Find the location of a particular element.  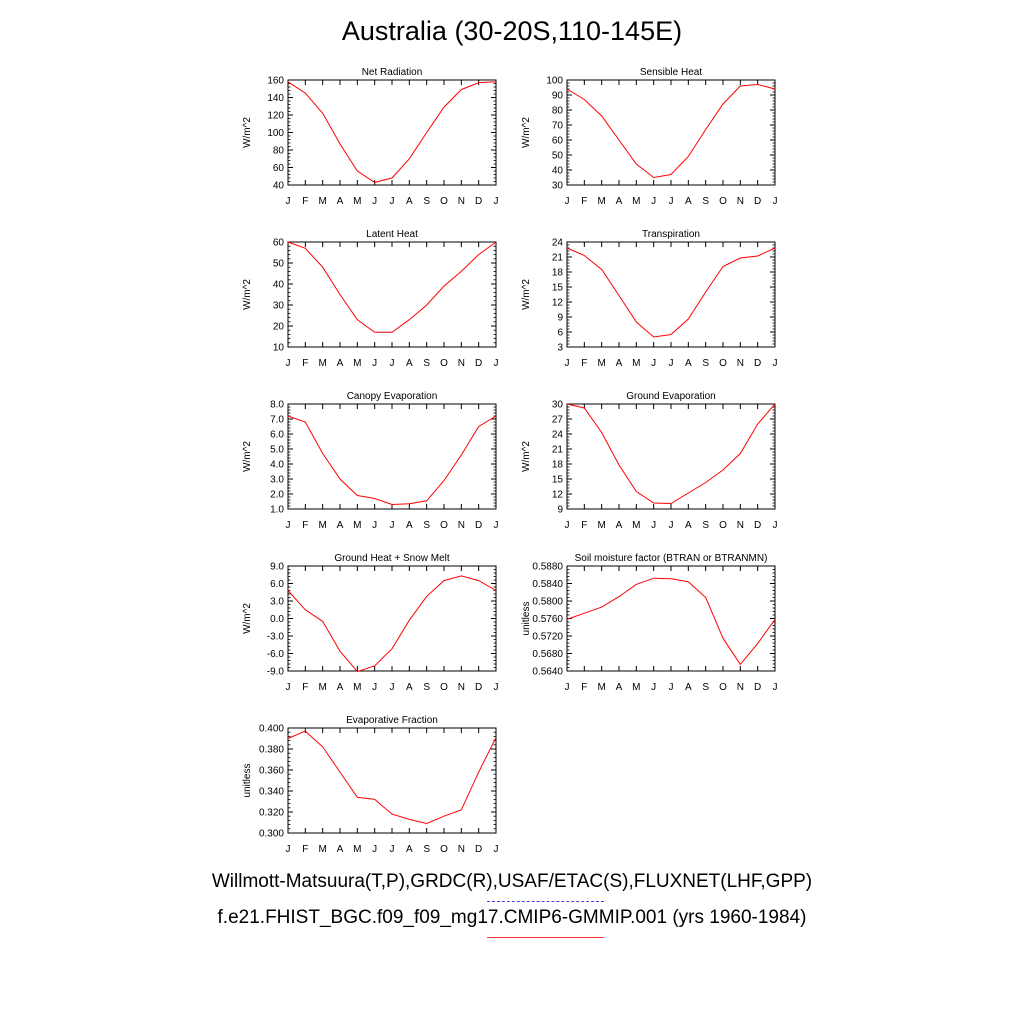

y-tick-label: 0.380 is located at coordinates (271, 750).